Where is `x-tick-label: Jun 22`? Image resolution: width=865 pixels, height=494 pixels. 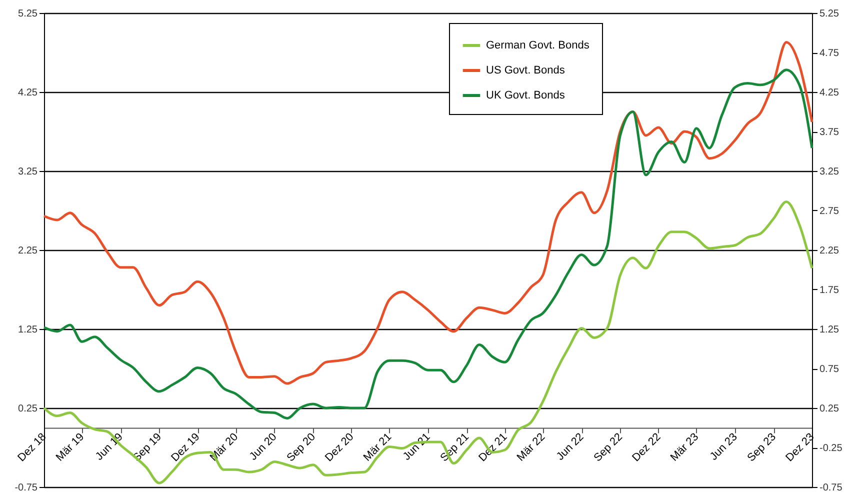
x-tick-label: Jun 22 is located at coordinates (570, 447).